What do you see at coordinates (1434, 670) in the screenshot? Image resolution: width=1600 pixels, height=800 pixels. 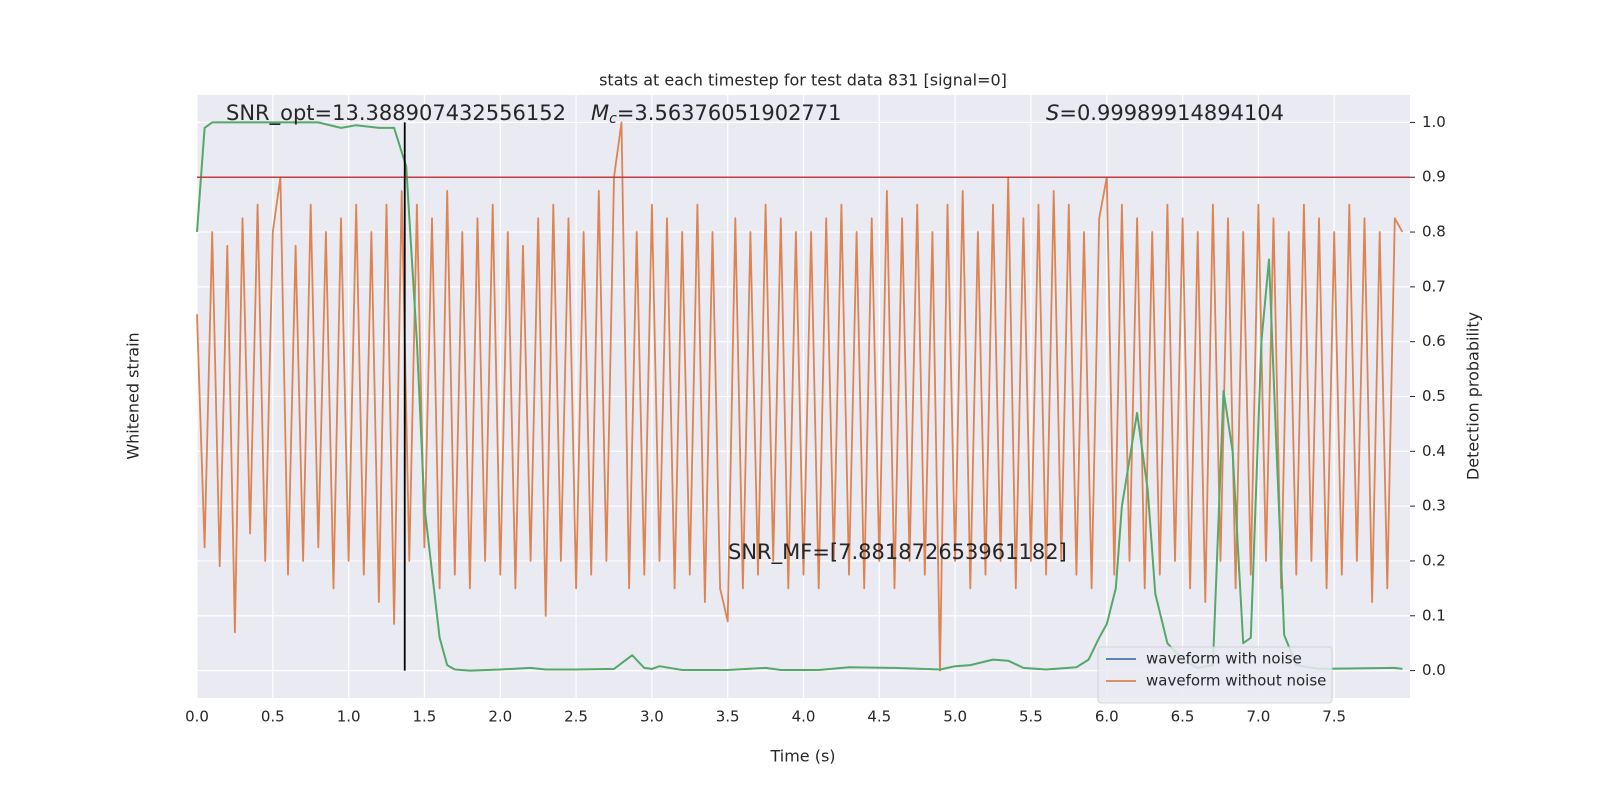 I see `y2-tick-label: 0.0` at bounding box center [1434, 670].